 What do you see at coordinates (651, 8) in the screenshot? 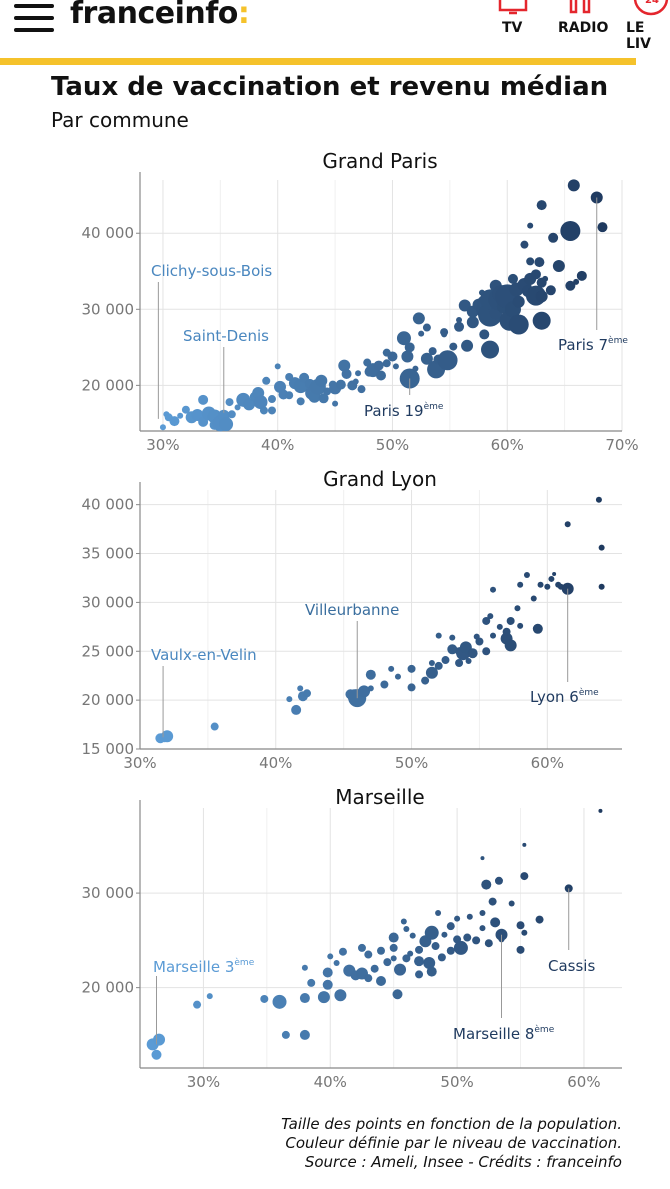
I see `live-24-icon: 24` at bounding box center [651, 8].